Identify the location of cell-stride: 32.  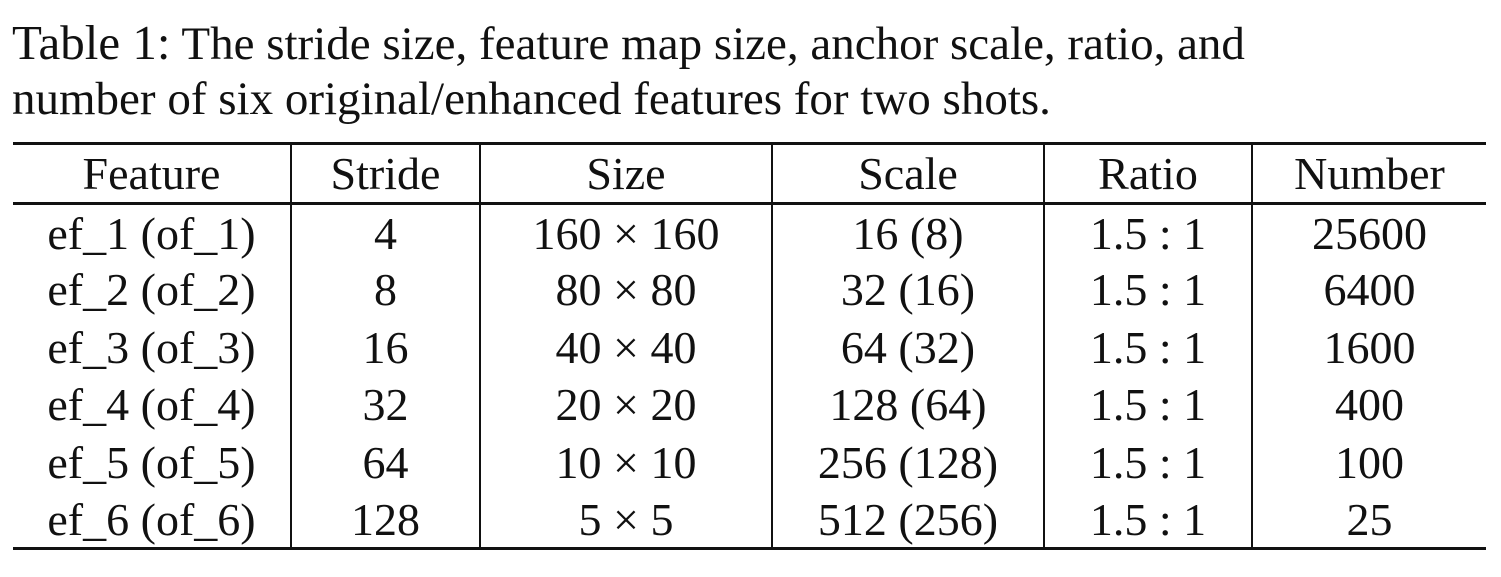
(385, 405).